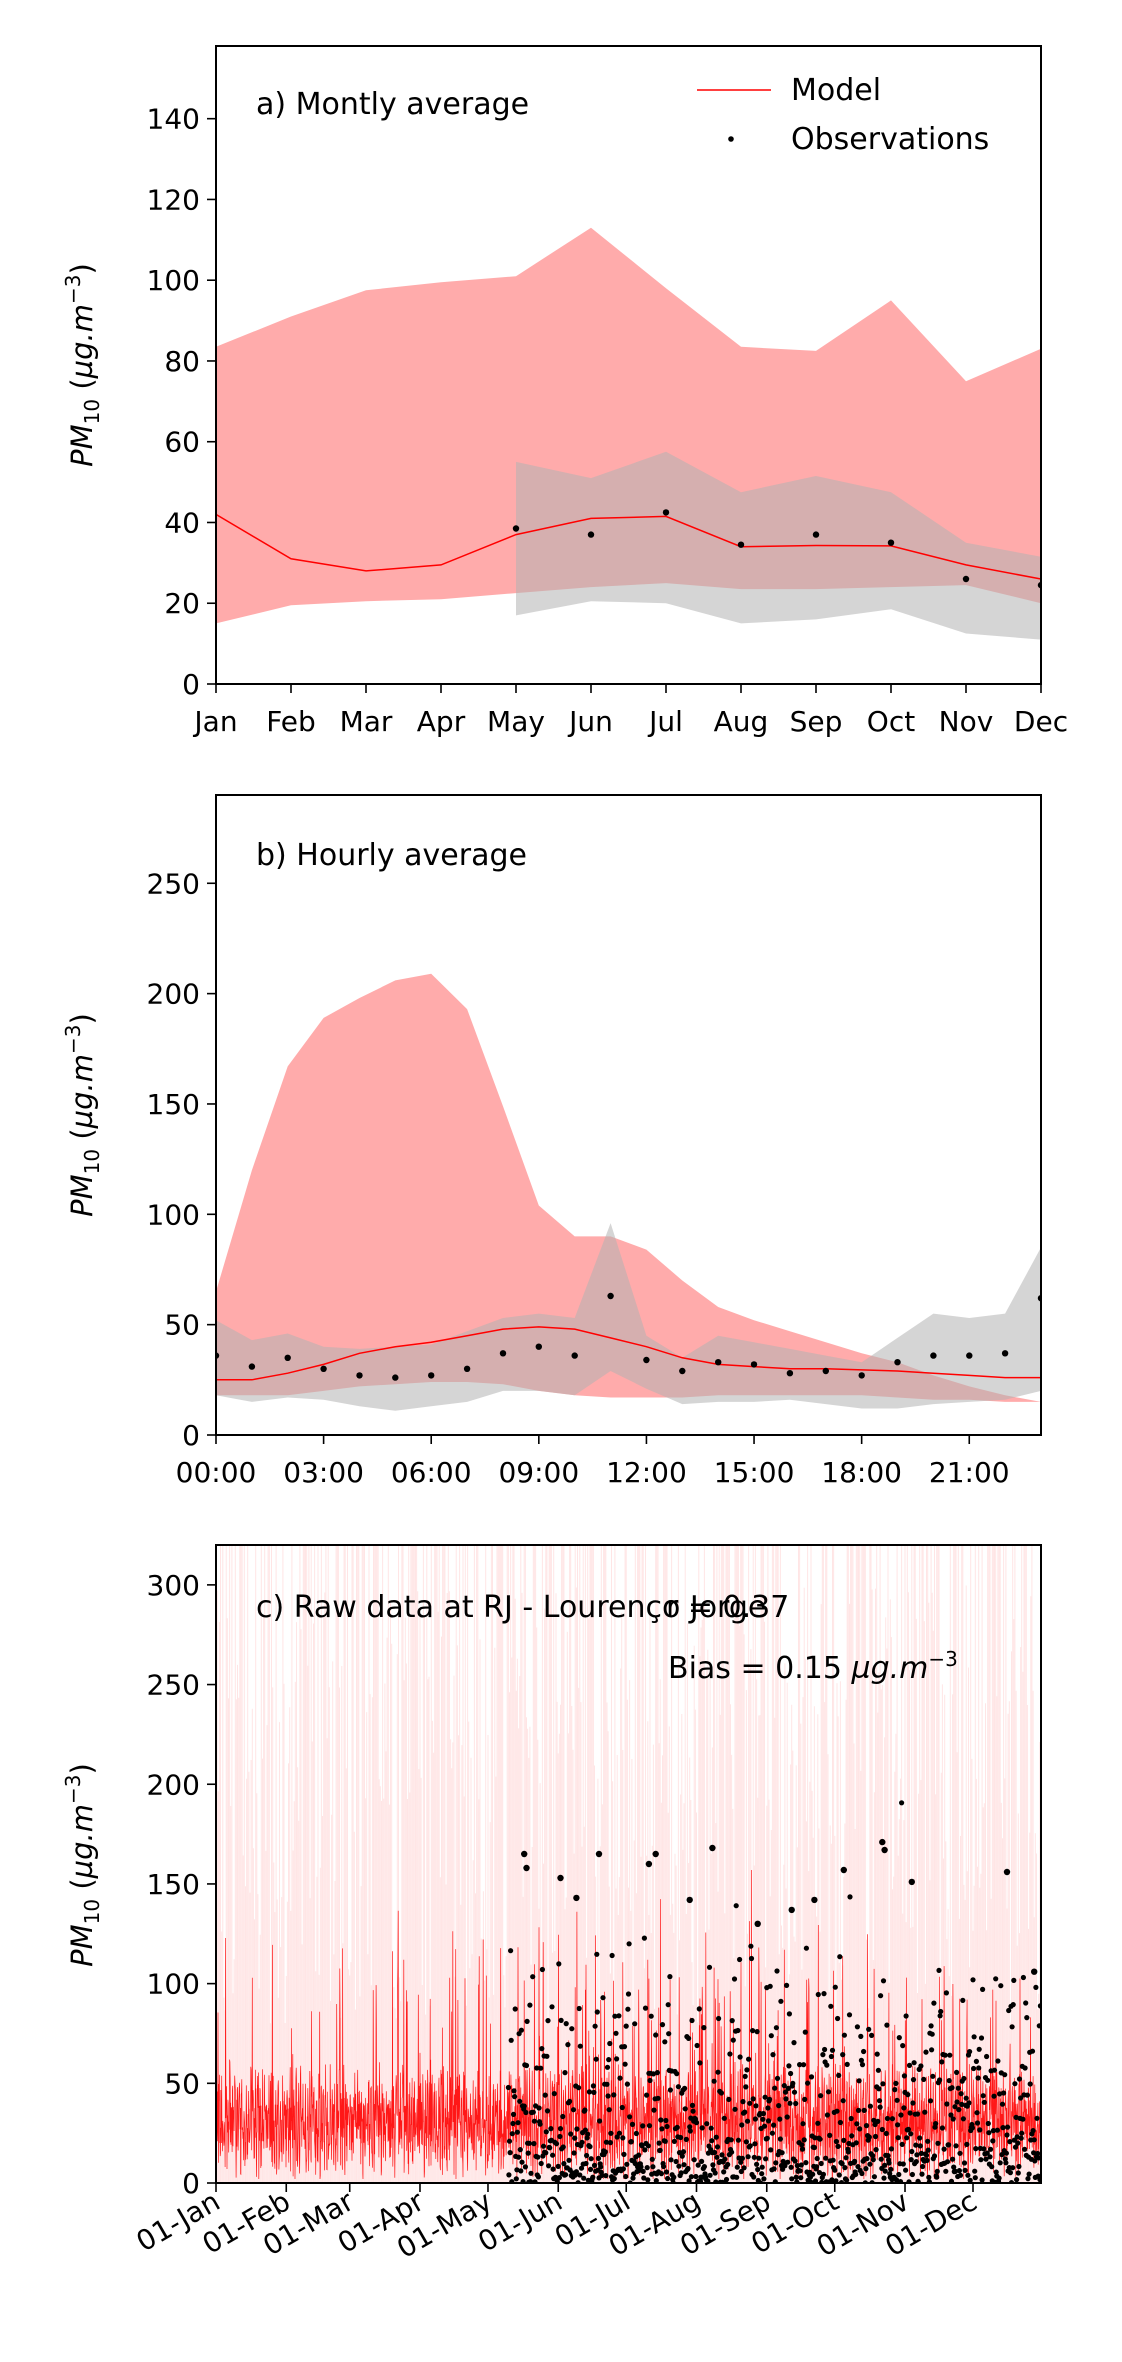 This screenshot has height=2362, width=1122. Describe the element at coordinates (191, 2183) in the screenshot. I see `y-tick-label: 0` at that location.